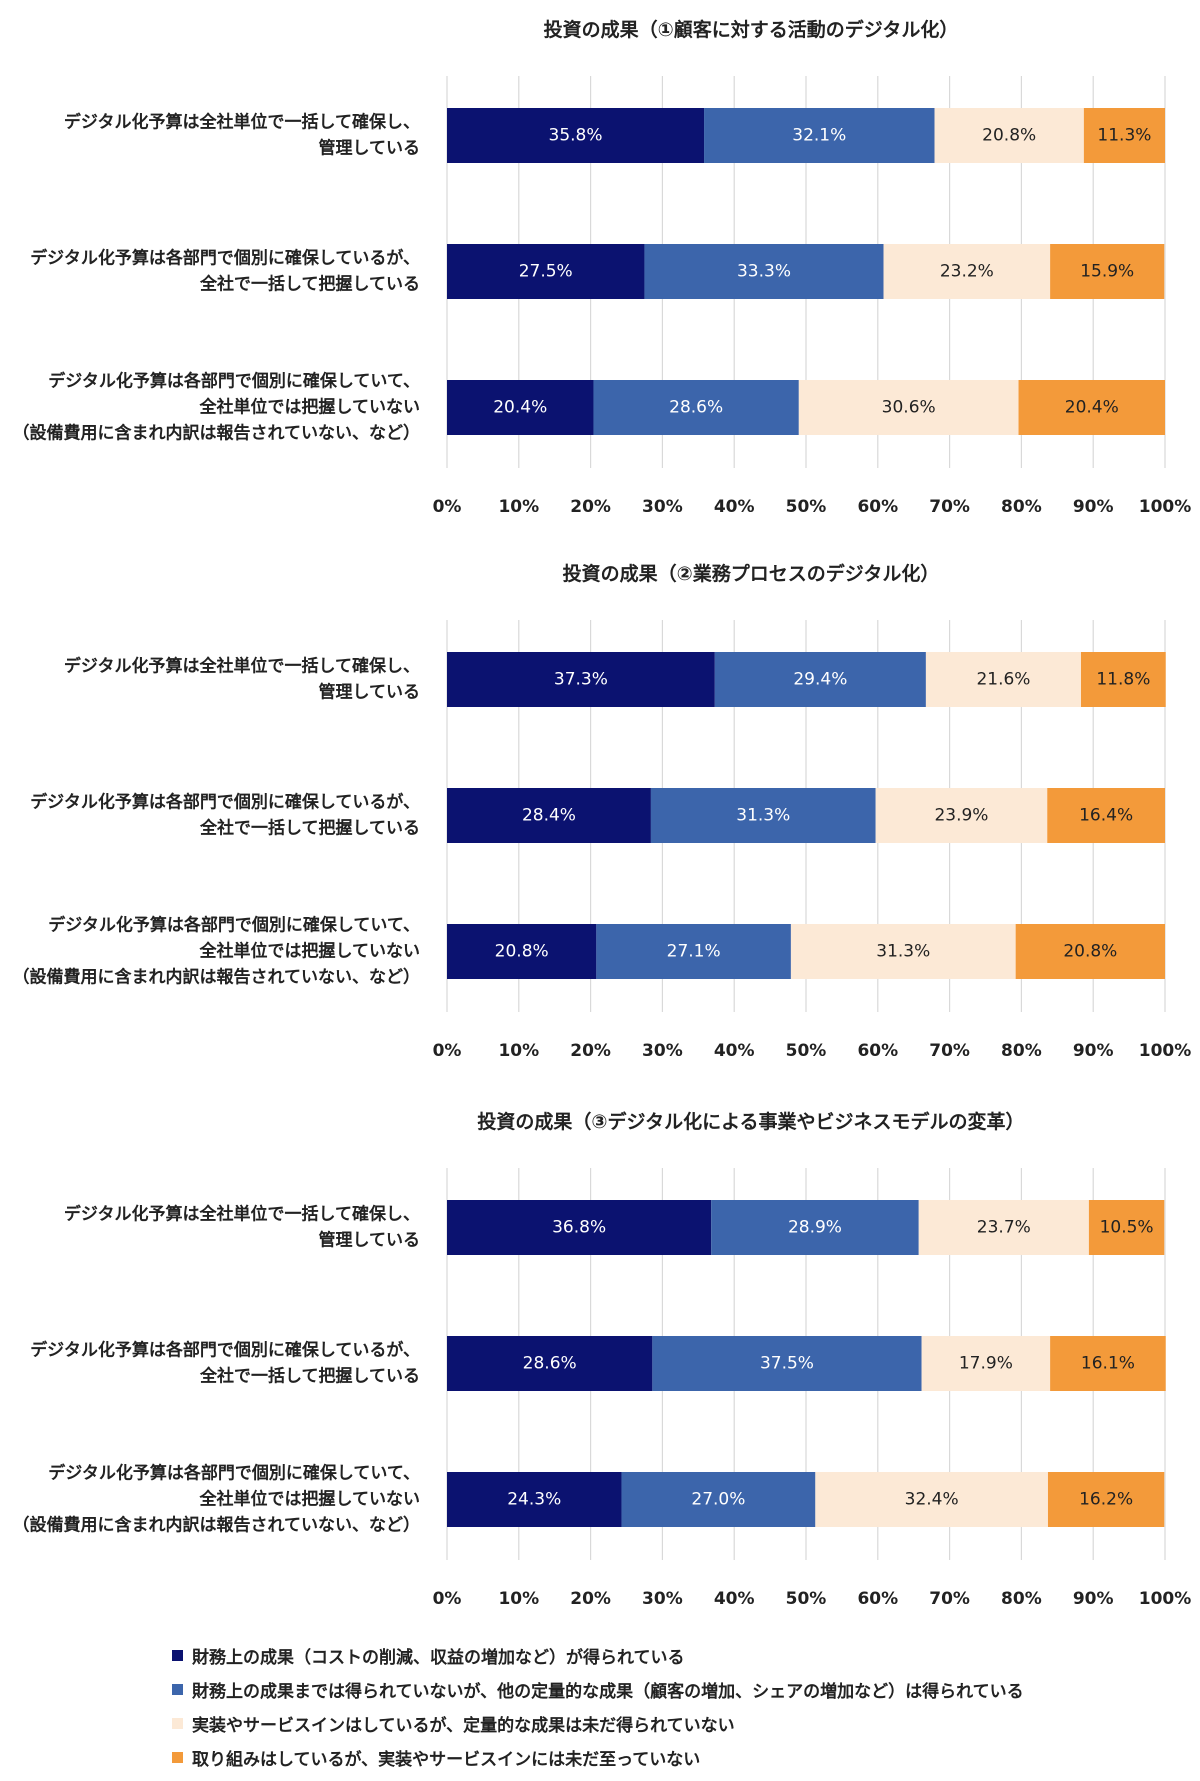 The height and width of the screenshot is (1781, 1200). I want to click on chart-title-2: 投資の成果（②業務プロセスのデジタル化）, so click(751, 573).